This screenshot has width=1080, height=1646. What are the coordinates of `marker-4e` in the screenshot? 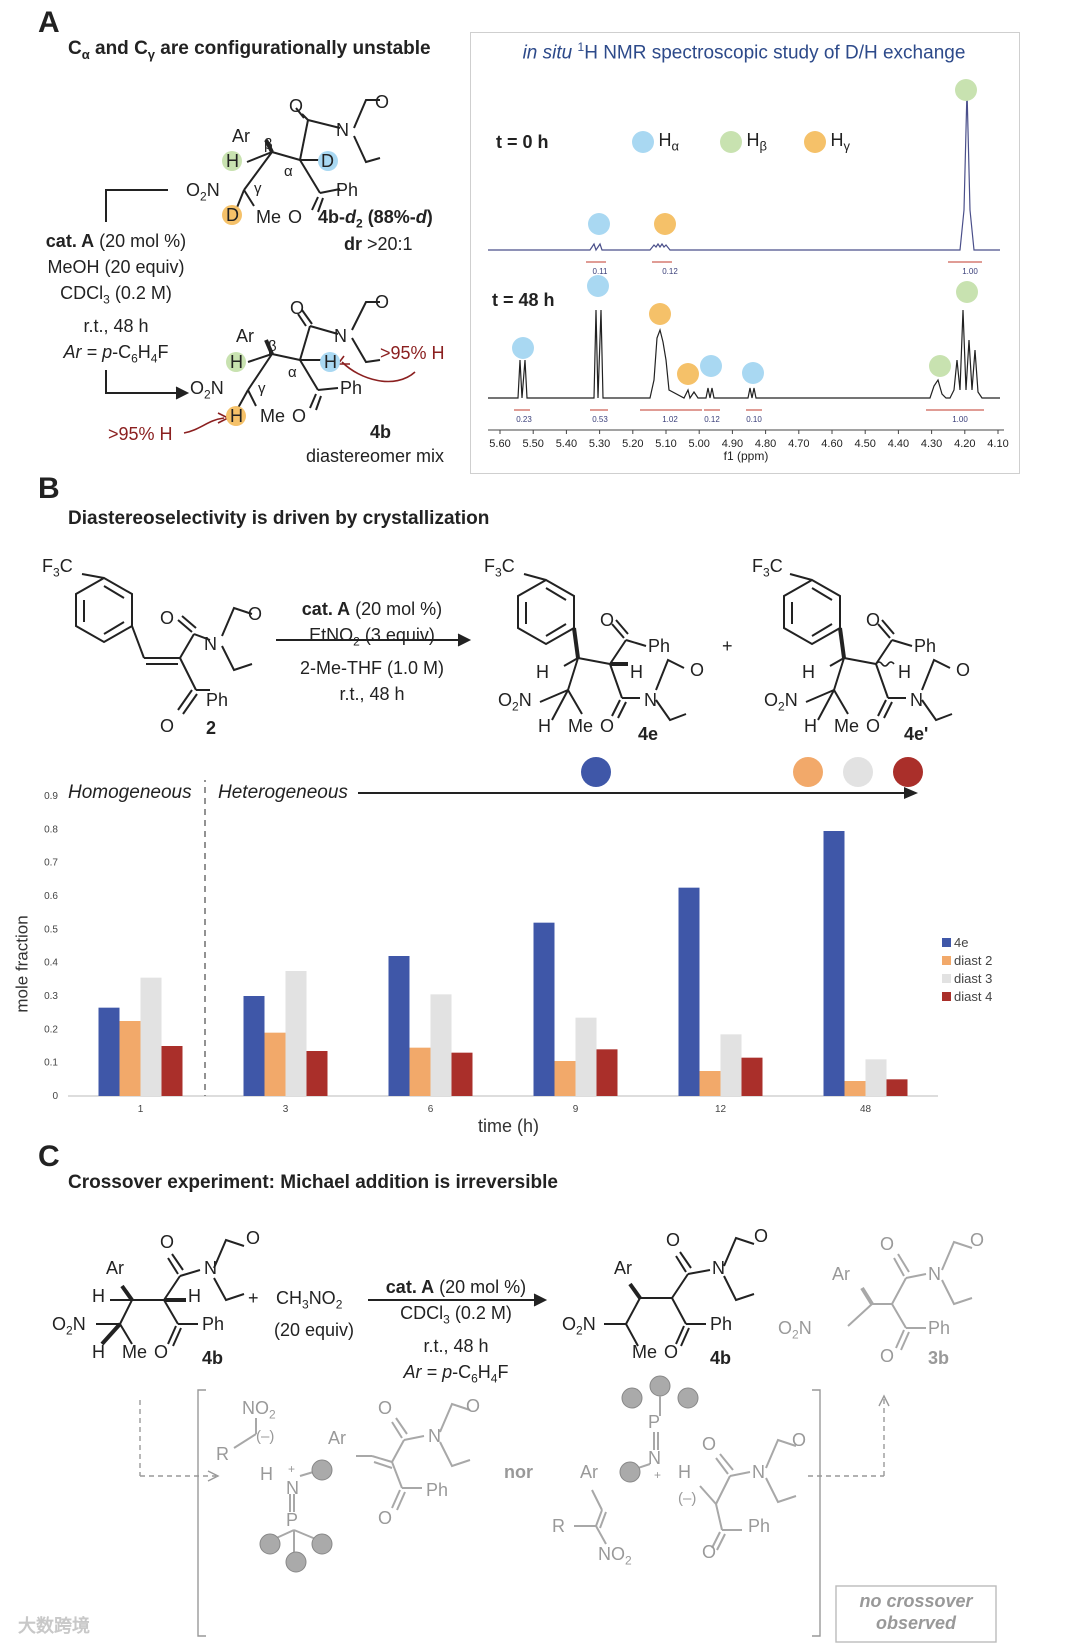 It's located at (596, 772).